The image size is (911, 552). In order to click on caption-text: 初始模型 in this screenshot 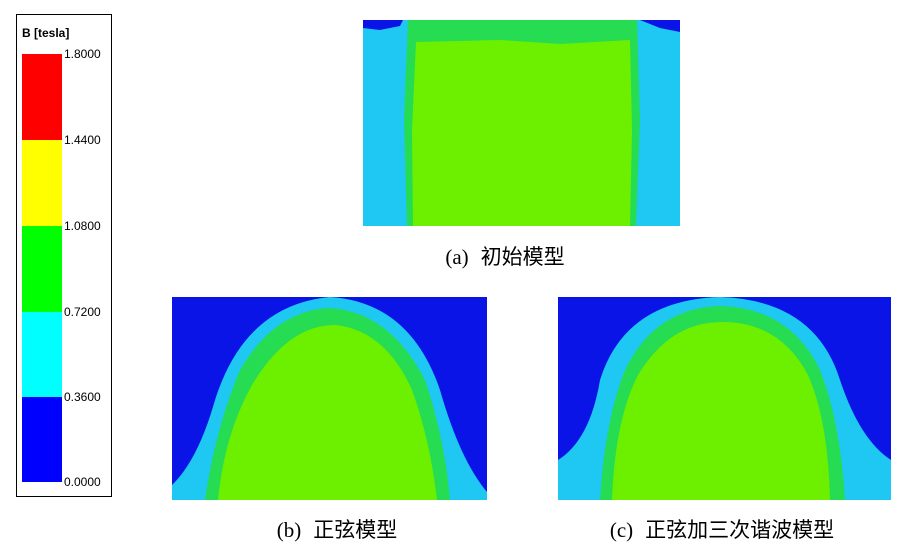, I will do `click(523, 257)`.